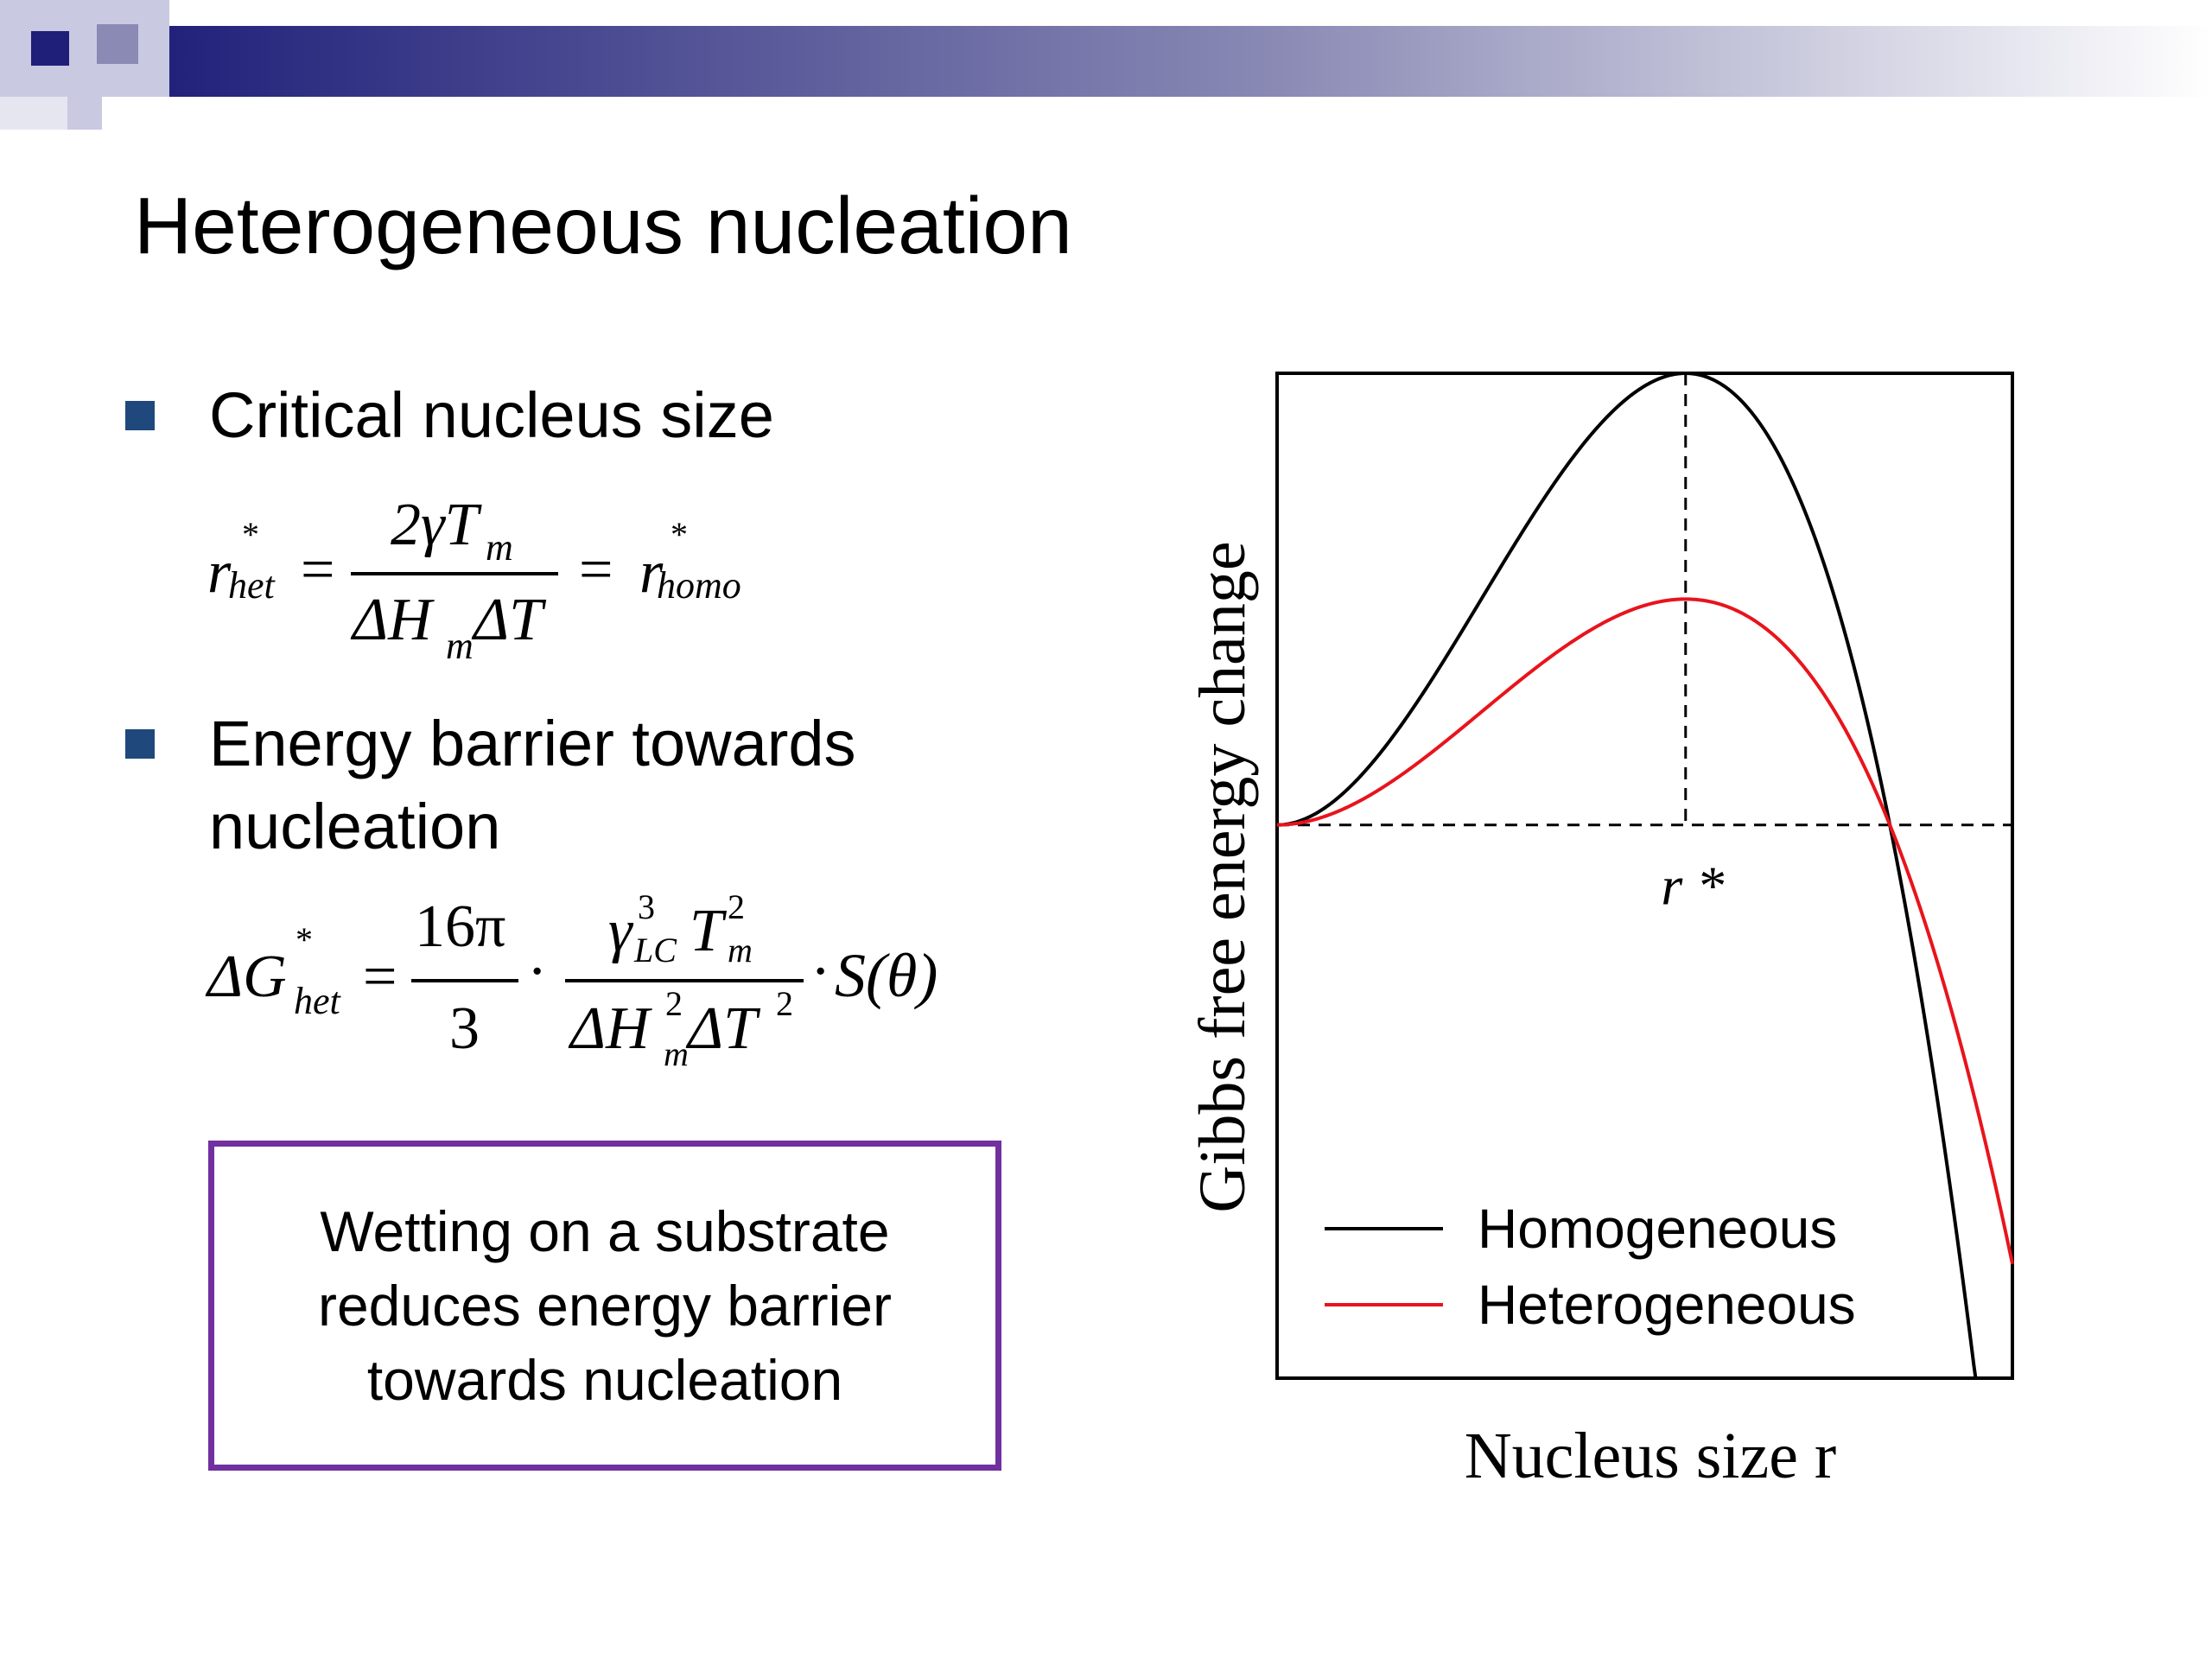 The height and width of the screenshot is (1659, 2212). I want to click on eq2-tail: S(θ), so click(886, 975).